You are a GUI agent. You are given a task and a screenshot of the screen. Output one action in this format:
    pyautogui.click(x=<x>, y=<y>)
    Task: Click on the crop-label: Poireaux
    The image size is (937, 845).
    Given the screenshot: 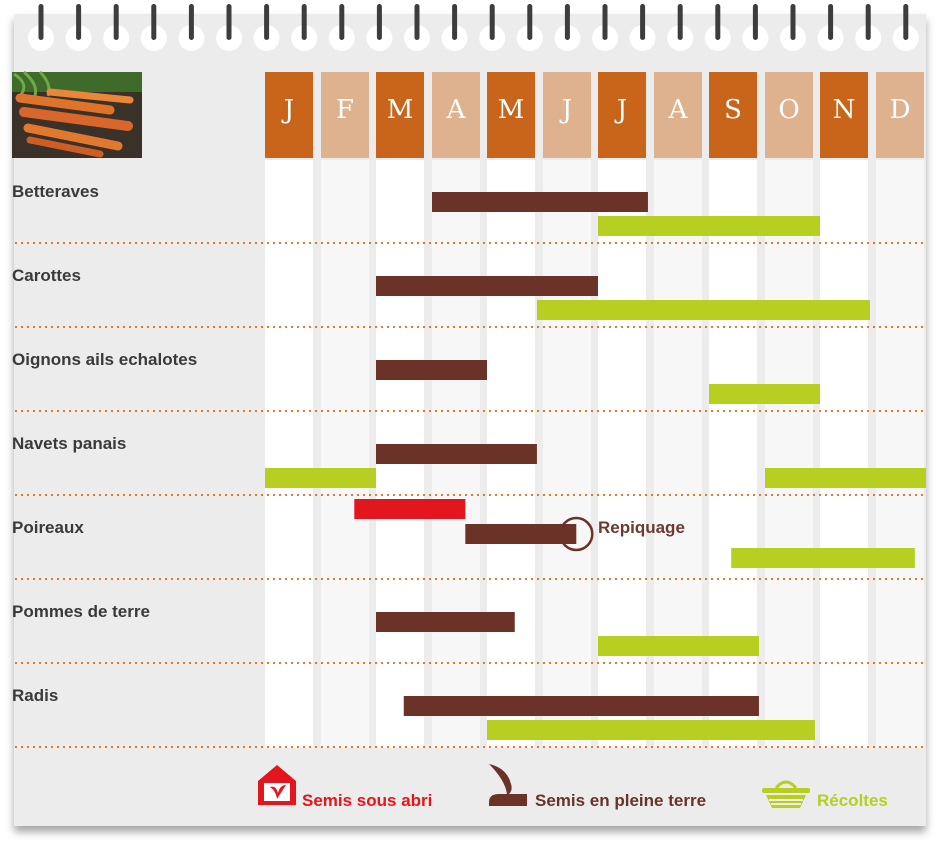 What is the action you would take?
    pyautogui.click(x=48, y=527)
    